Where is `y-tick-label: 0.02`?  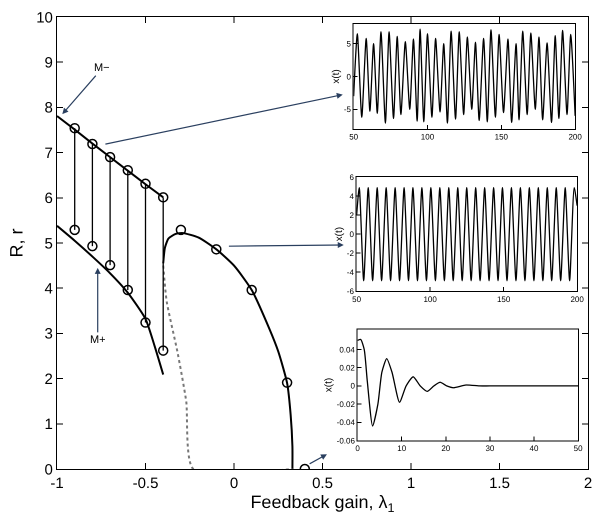
y-tick-label: 0.02 is located at coordinates (347, 368).